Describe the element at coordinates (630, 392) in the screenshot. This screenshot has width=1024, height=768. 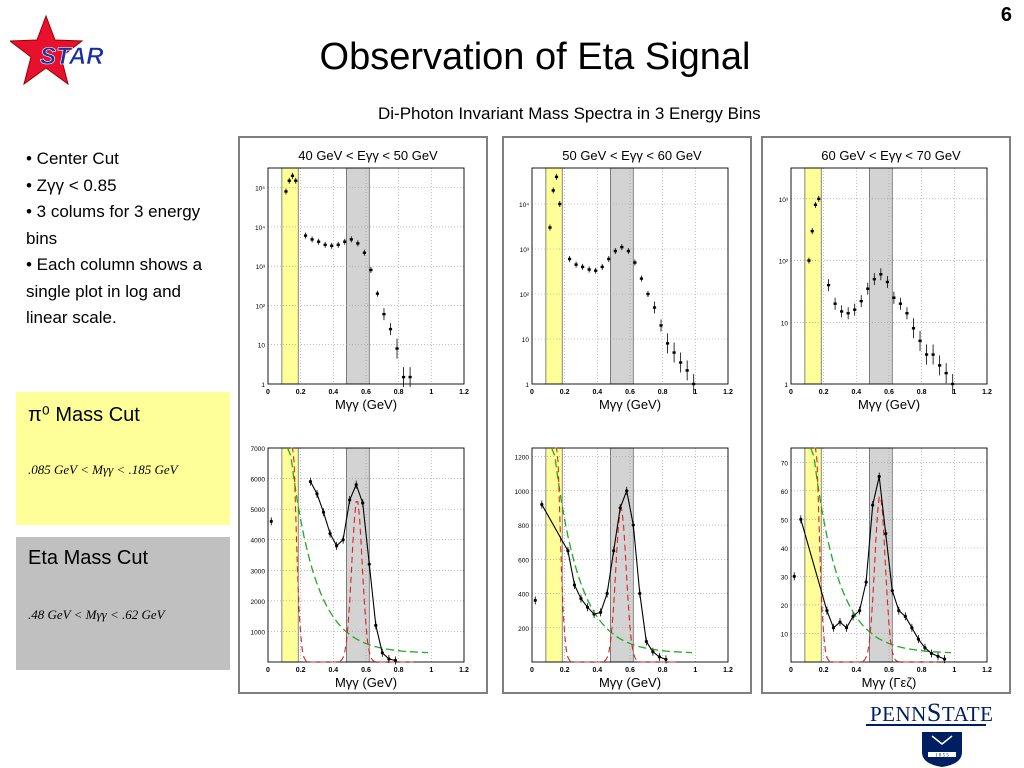
I see `x-tick-label: 0.6` at that location.